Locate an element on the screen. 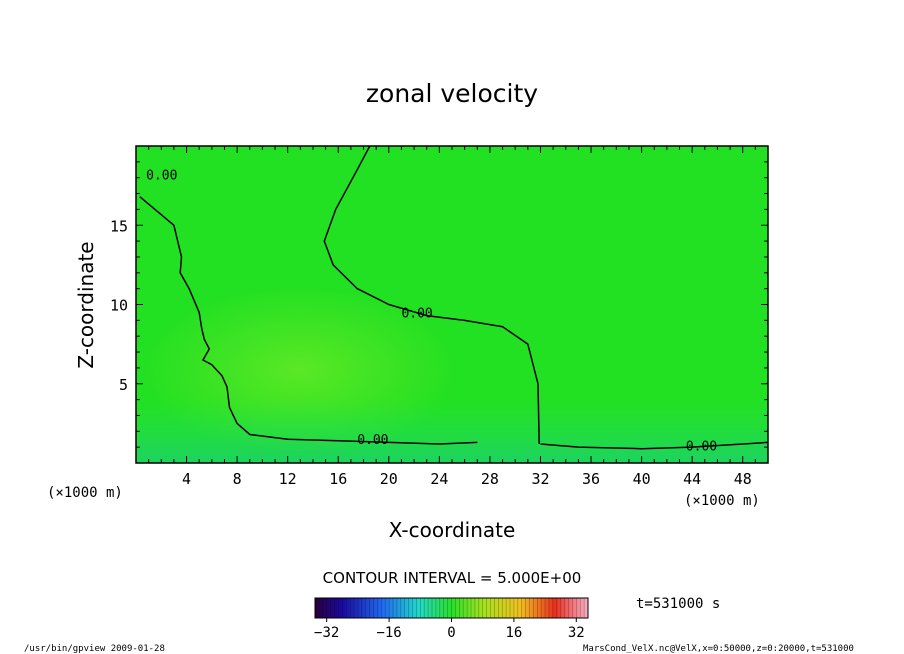 The width and height of the screenshot is (904, 654). x-tick-label: 16 is located at coordinates (338, 479).